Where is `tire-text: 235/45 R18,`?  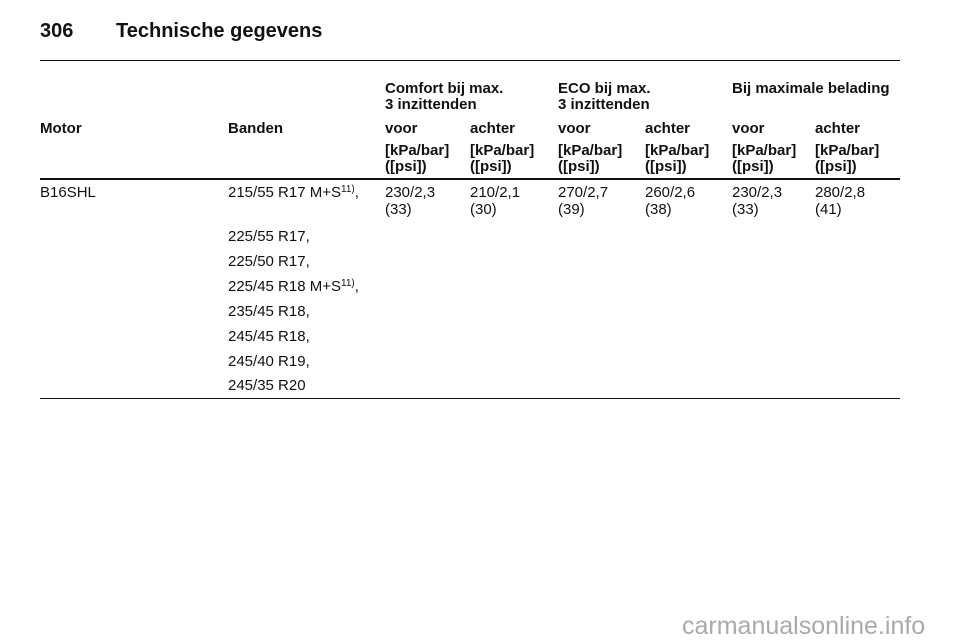 tire-text: 235/45 R18, is located at coordinates (269, 311).